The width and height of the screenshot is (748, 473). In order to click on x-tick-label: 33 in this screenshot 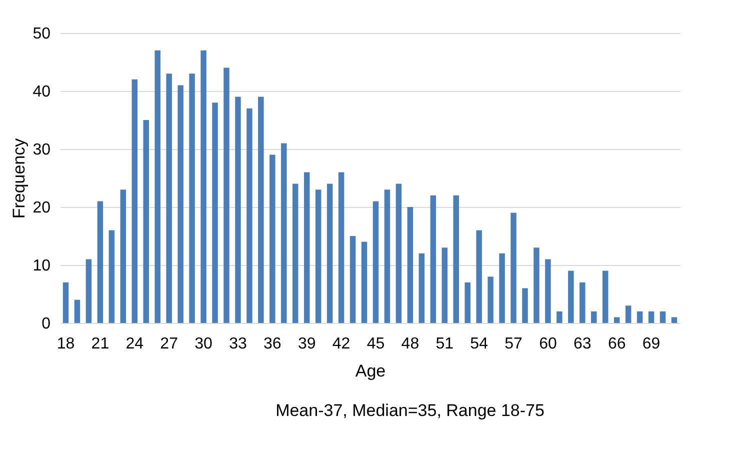, I will do `click(238, 344)`.